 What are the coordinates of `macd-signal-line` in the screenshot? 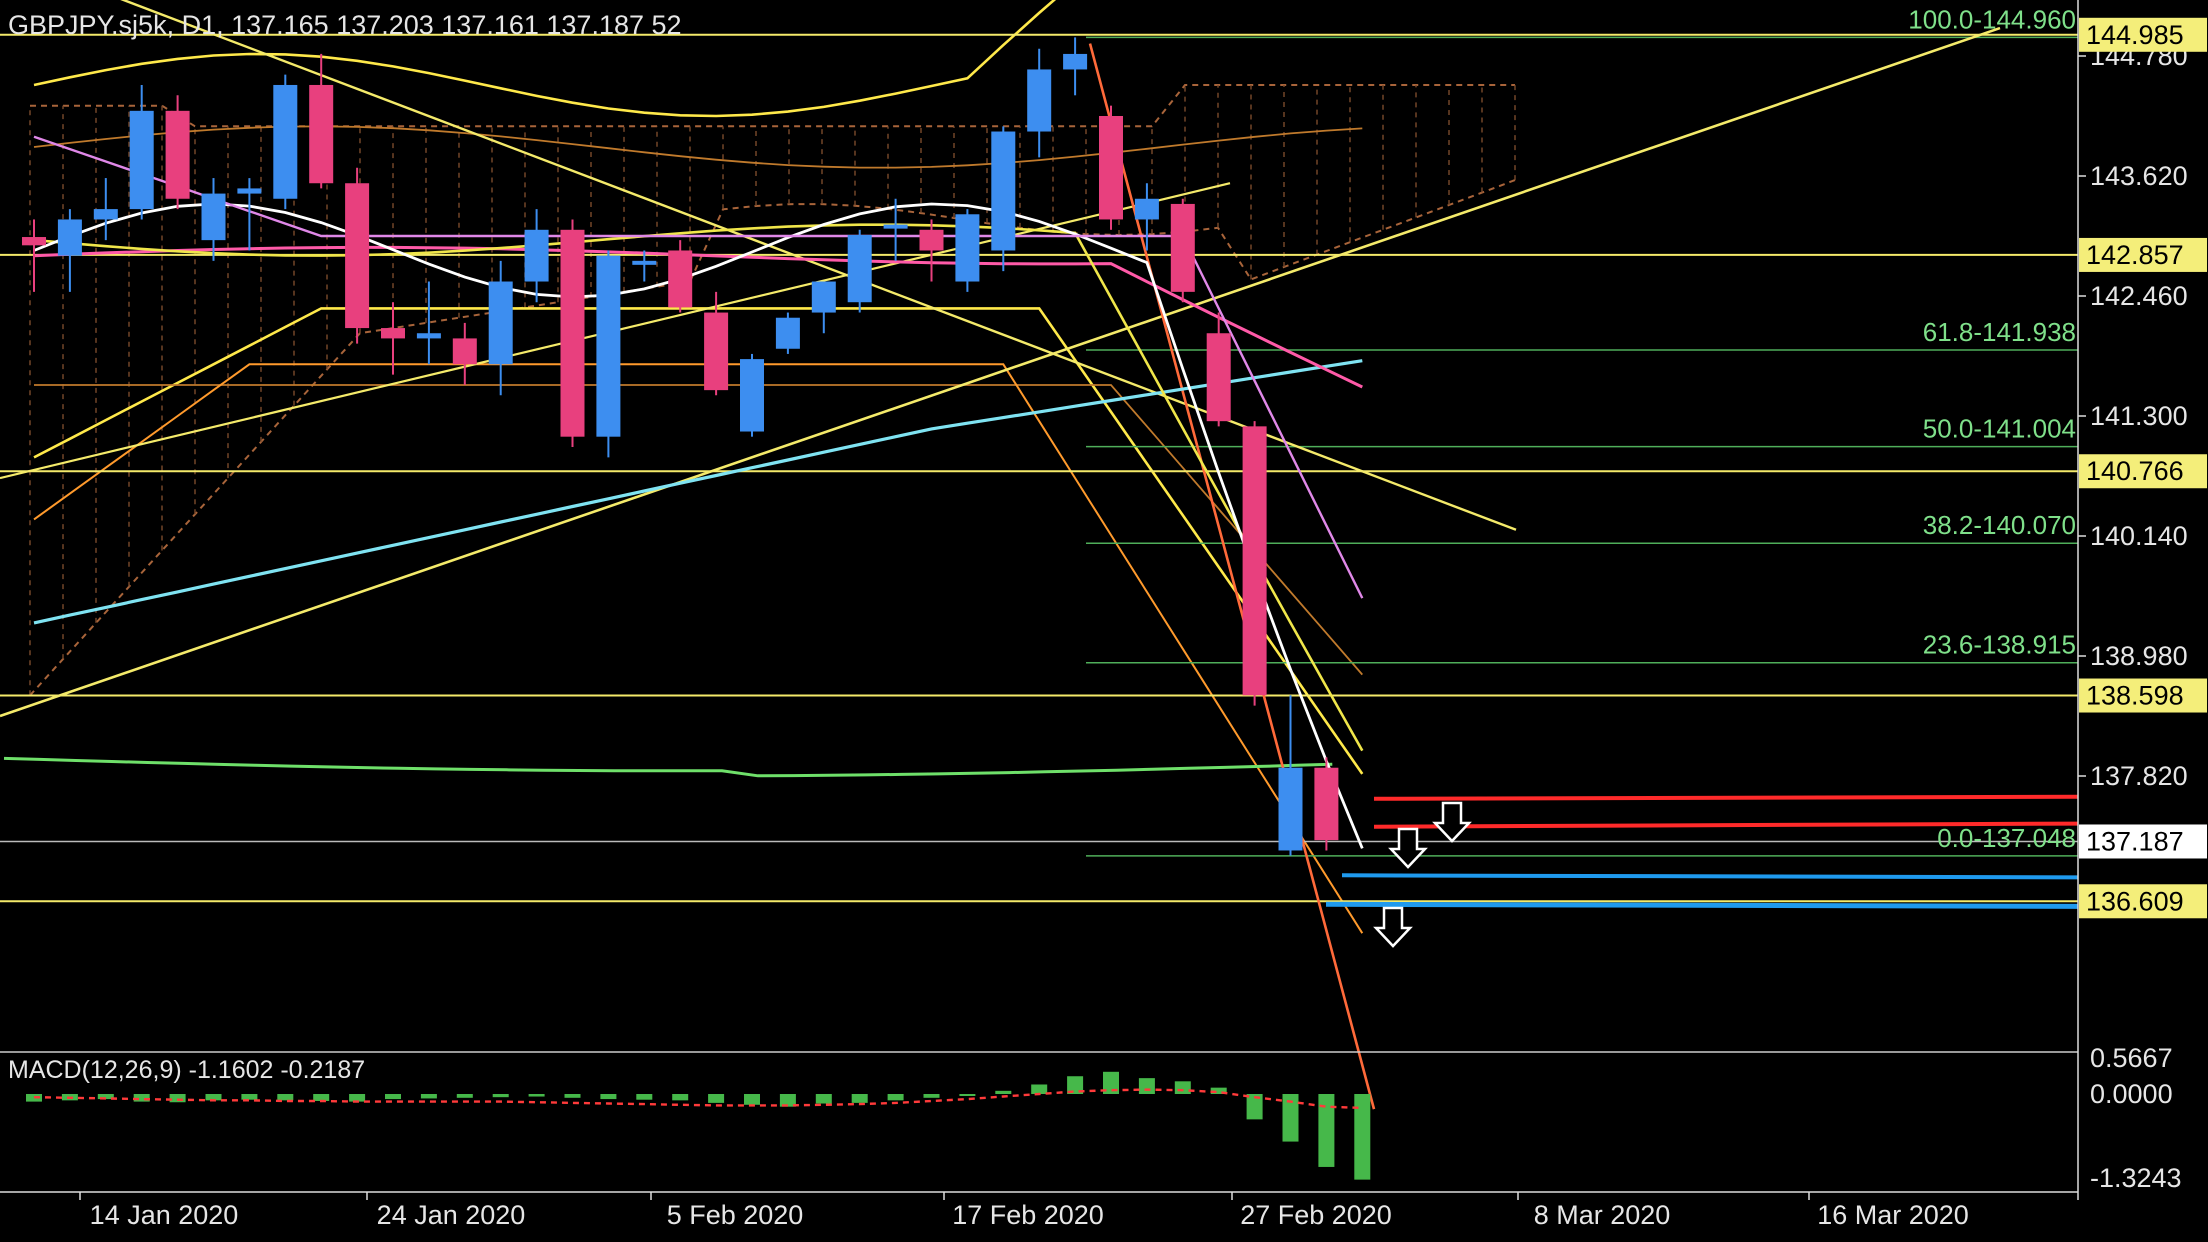 It's located at (698, 1099).